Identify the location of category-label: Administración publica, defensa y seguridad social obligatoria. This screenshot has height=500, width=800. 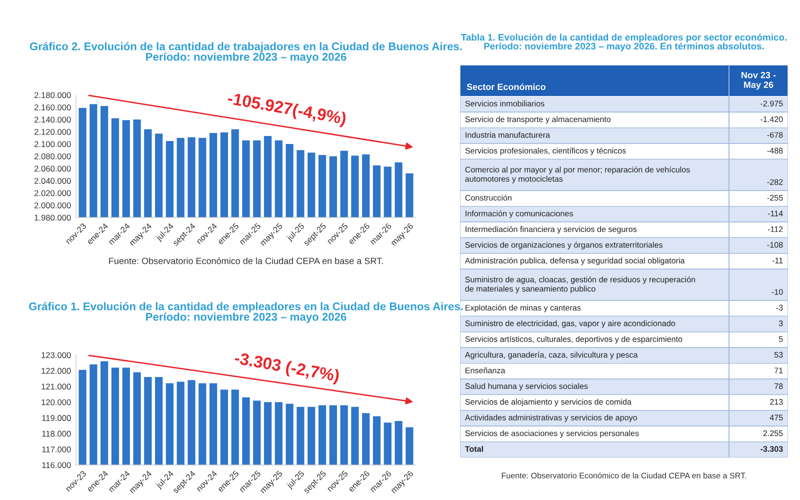
(574, 261).